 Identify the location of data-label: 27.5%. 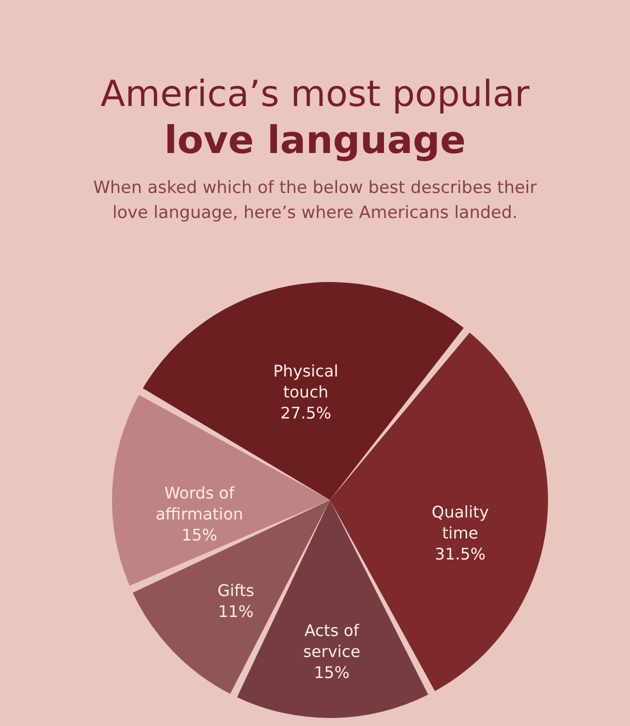
(306, 412).